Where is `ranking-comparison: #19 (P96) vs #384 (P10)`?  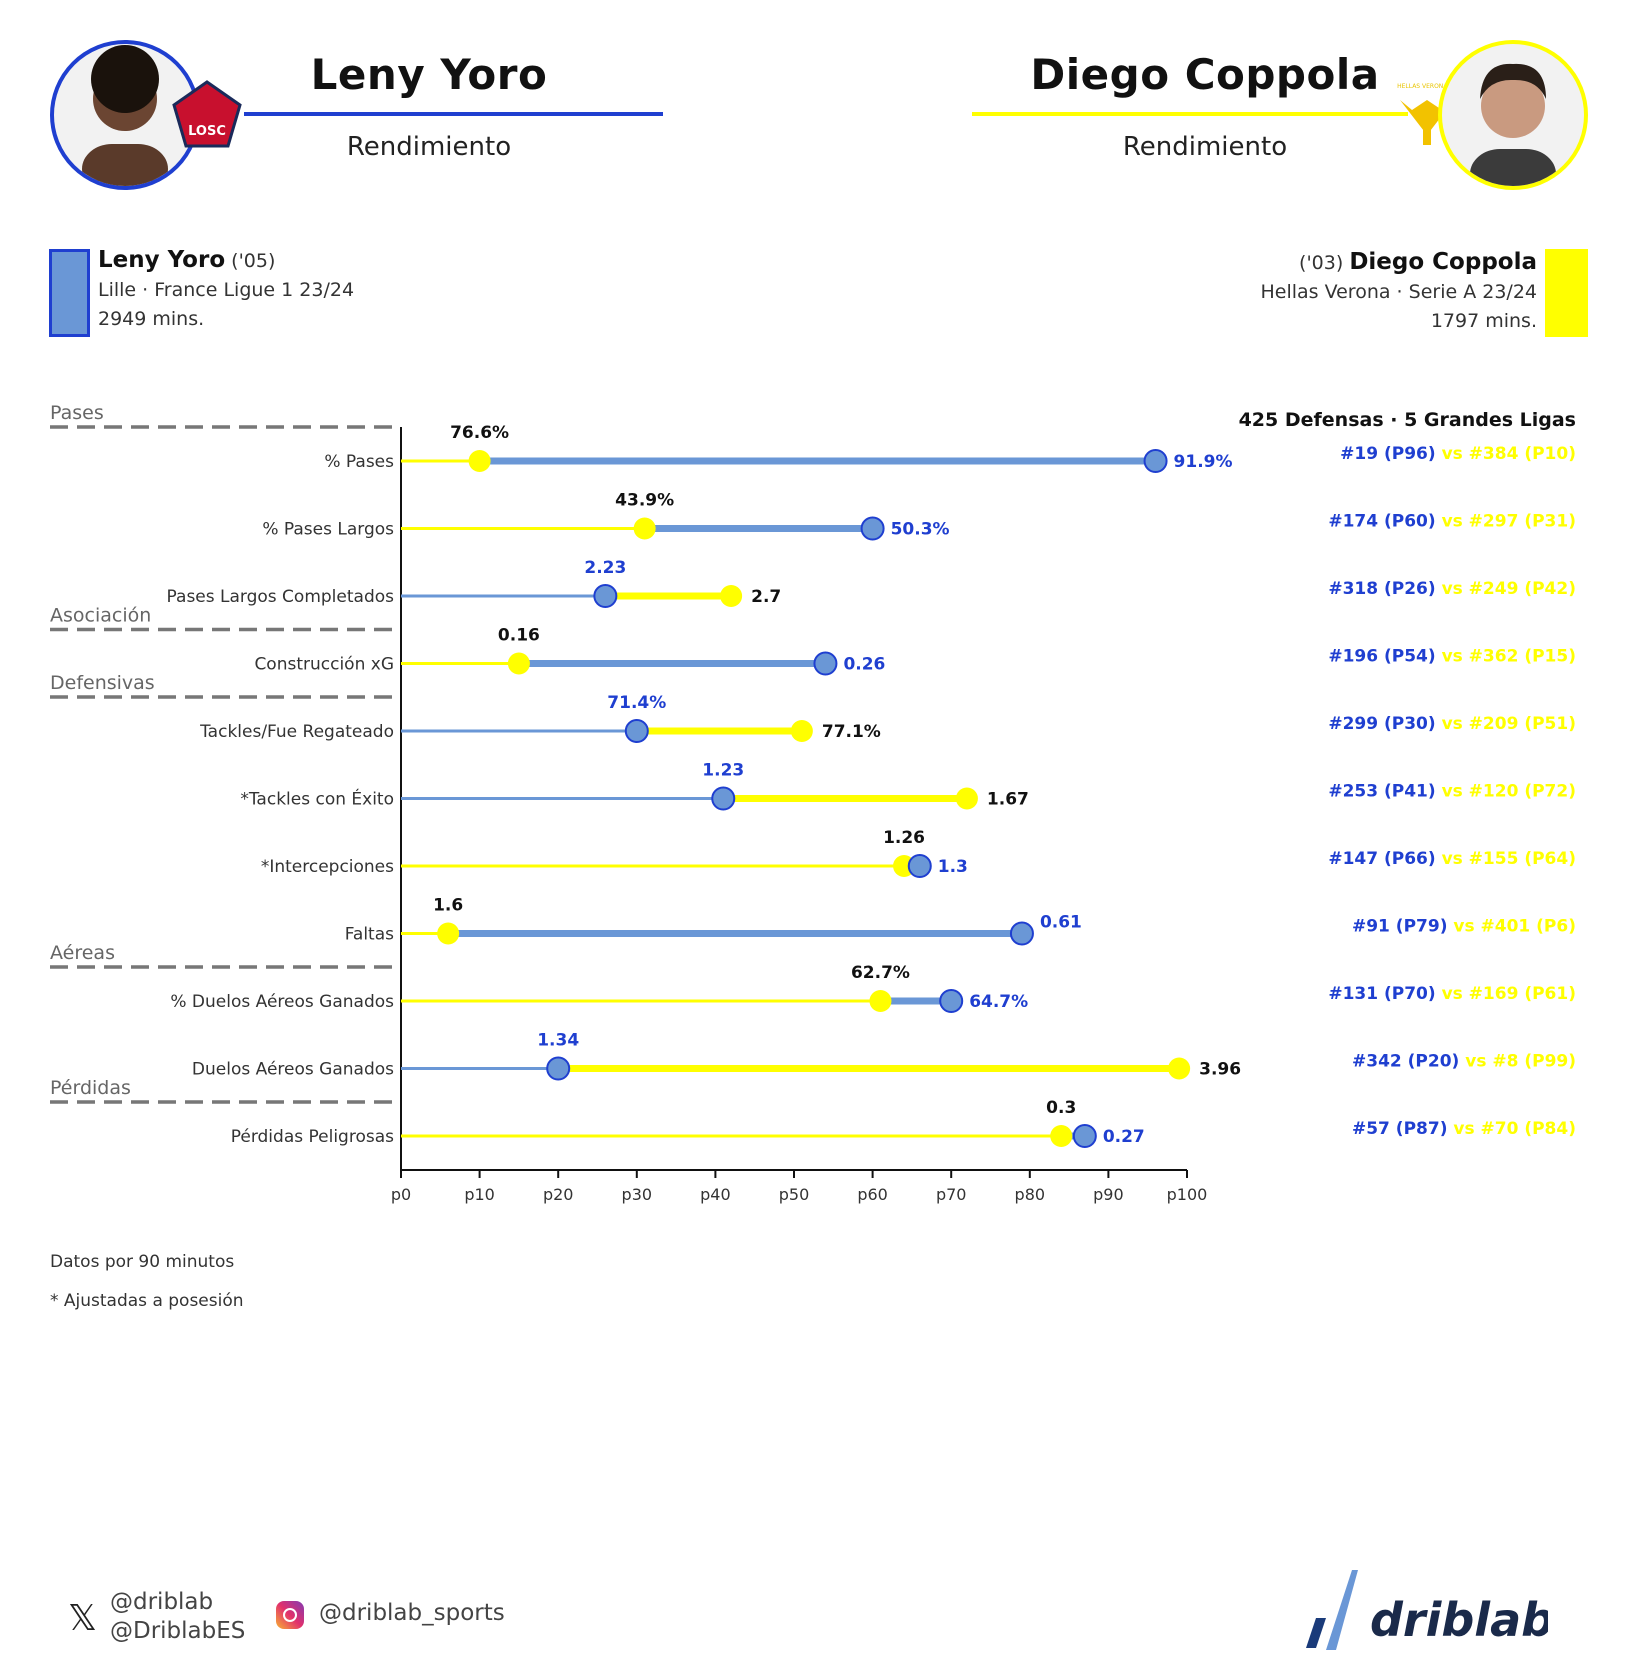 ranking-comparison: #19 (P96) vs #384 (P10) is located at coordinates (1458, 454).